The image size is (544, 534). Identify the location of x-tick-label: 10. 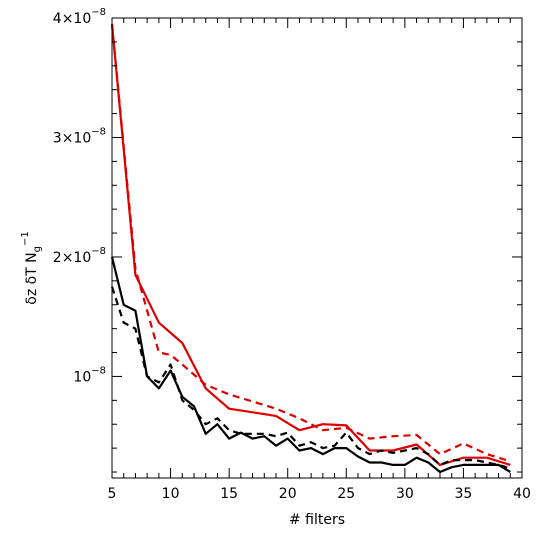
(171, 494).